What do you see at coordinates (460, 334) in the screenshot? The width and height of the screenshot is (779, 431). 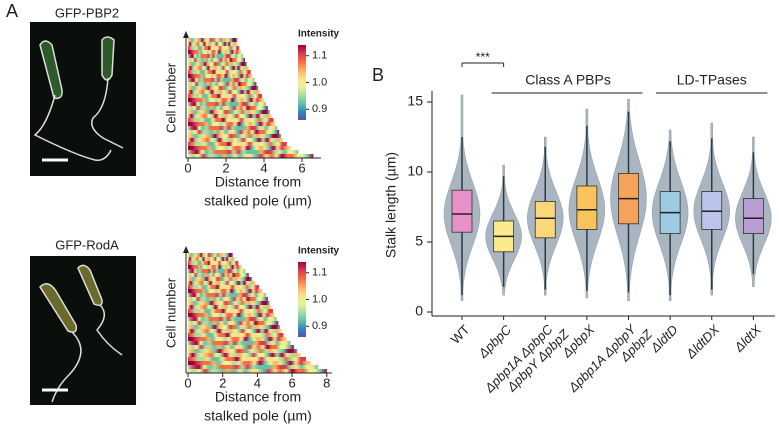 I see `x-tick-label: WT` at bounding box center [460, 334].